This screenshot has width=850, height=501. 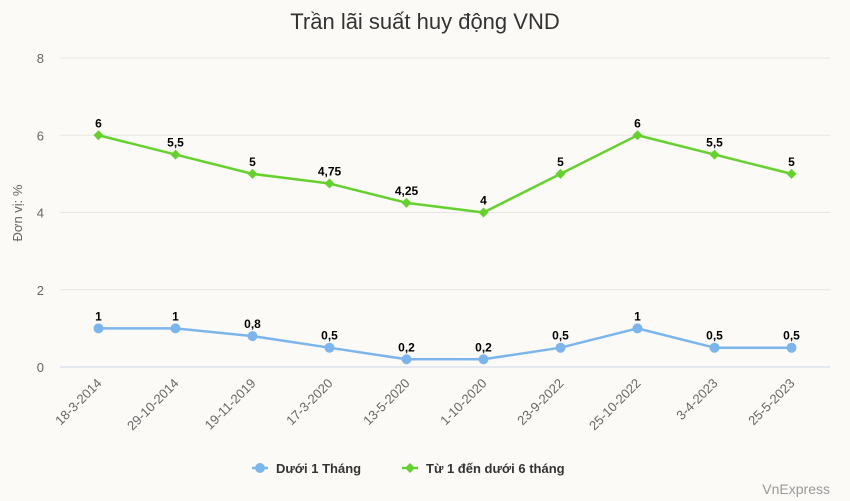 I want to click on x-tick-label: 19-11-2019, so click(x=230, y=404).